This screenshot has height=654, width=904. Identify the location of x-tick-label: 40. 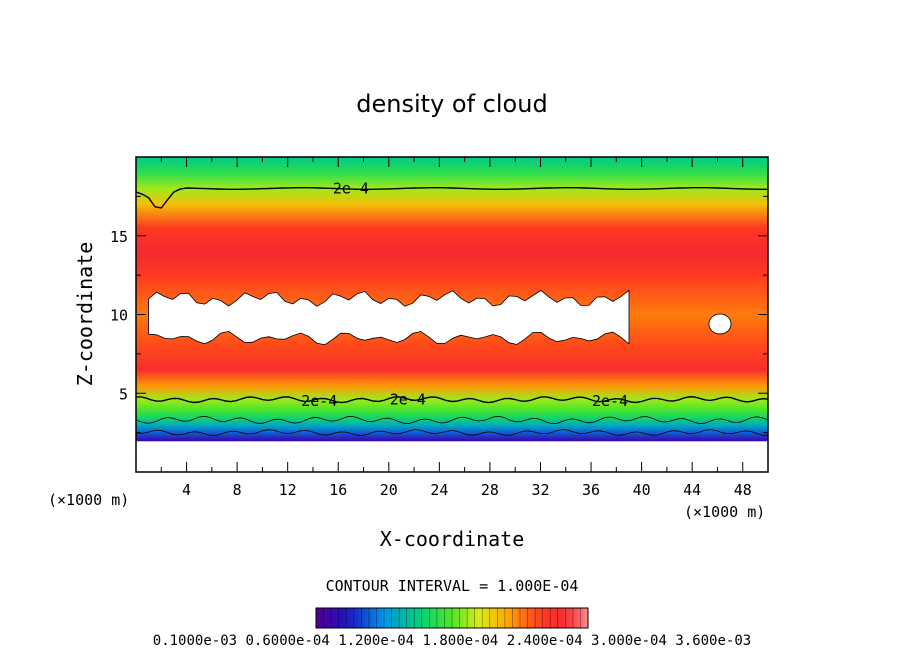
(642, 490).